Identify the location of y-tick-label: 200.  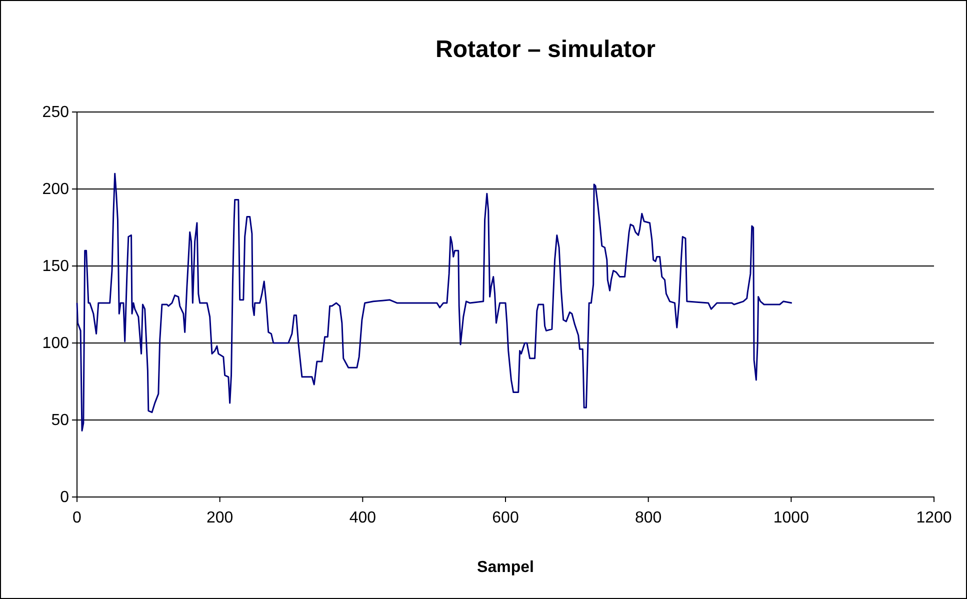
(56, 189).